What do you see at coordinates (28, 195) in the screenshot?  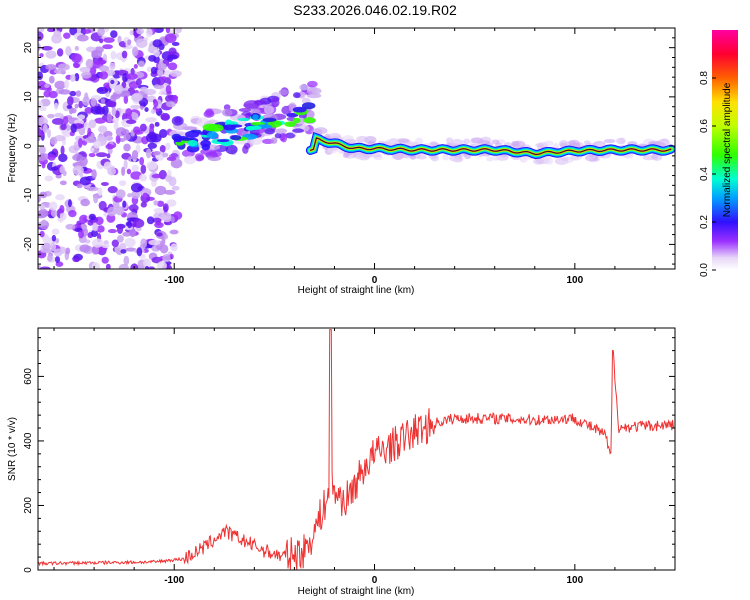 I see `y-tick-label: -10` at bounding box center [28, 195].